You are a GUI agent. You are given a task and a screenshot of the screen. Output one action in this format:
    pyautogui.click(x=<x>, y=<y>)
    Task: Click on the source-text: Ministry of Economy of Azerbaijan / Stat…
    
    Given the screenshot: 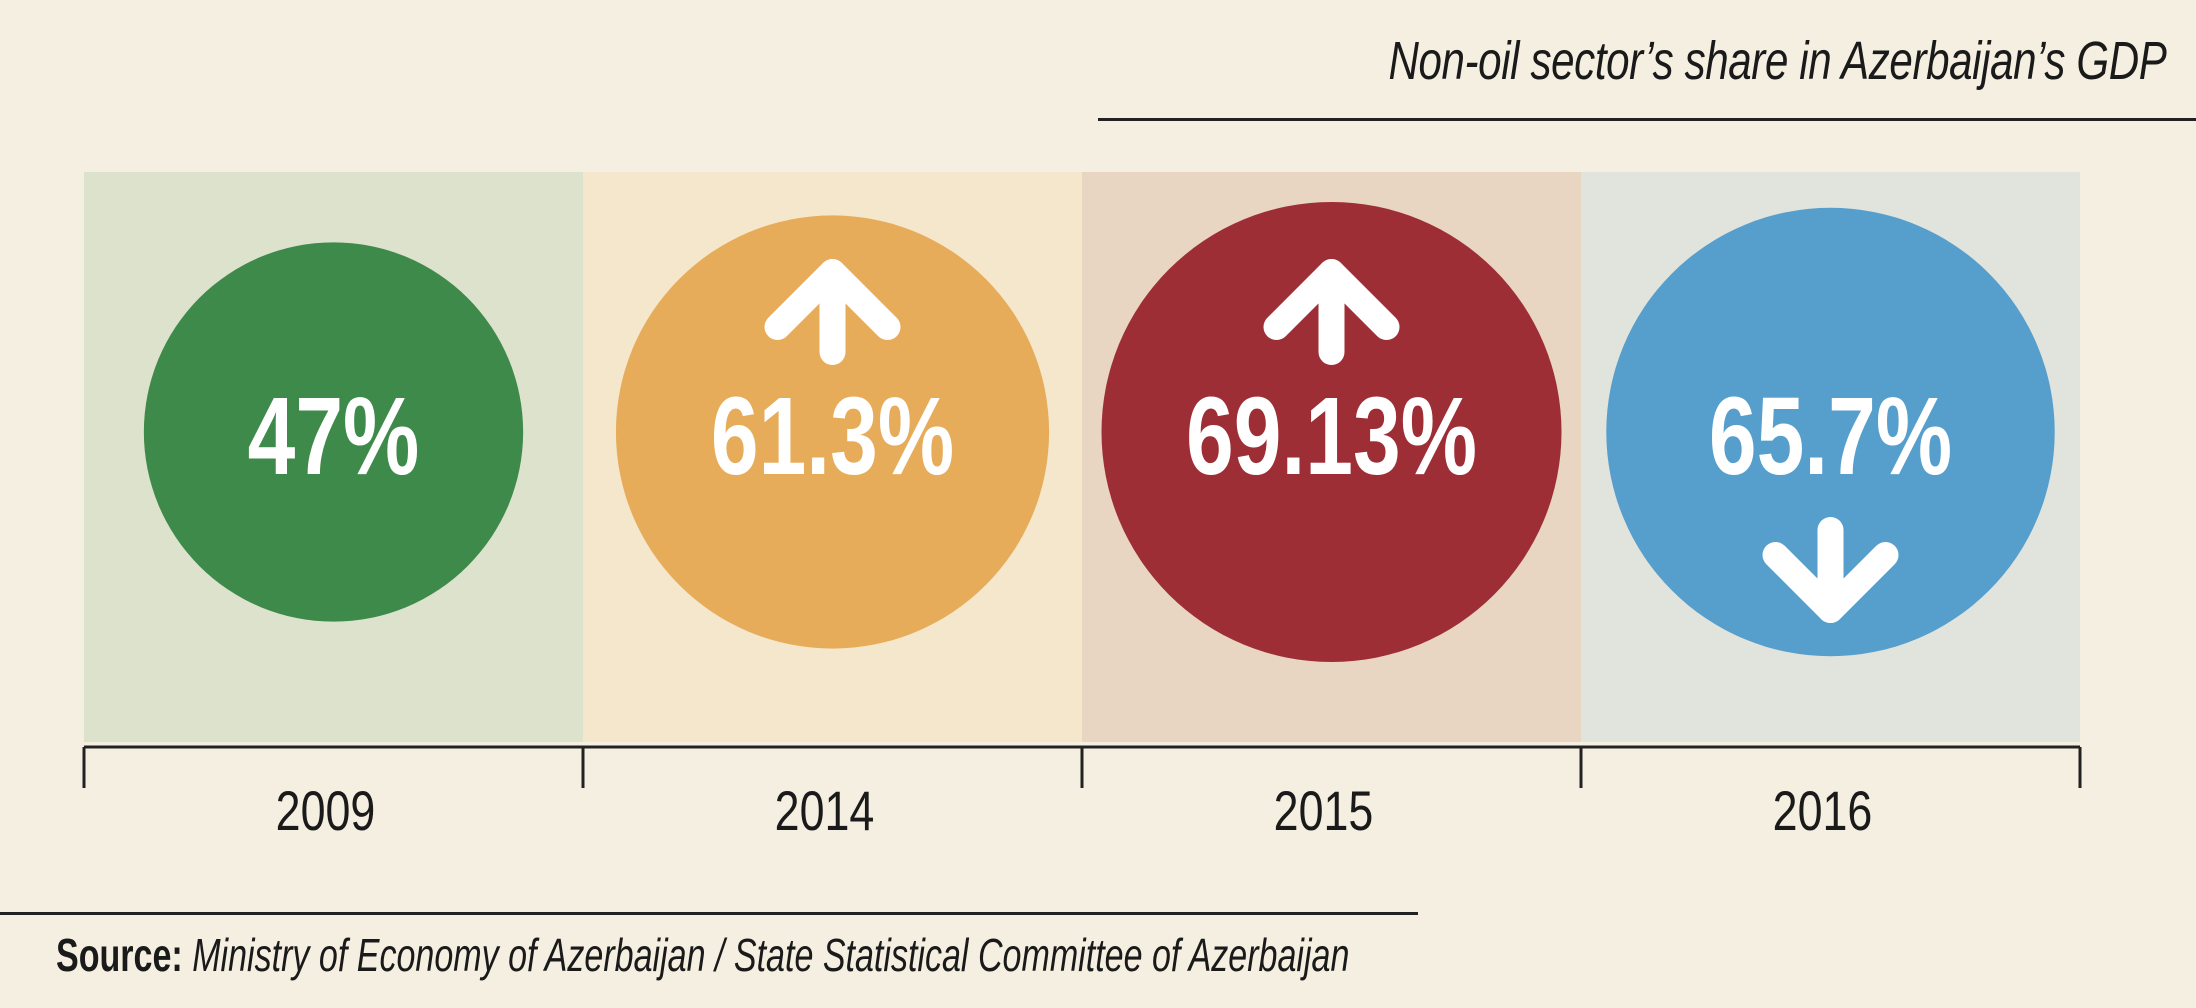 What is the action you would take?
    pyautogui.click(x=771, y=955)
    